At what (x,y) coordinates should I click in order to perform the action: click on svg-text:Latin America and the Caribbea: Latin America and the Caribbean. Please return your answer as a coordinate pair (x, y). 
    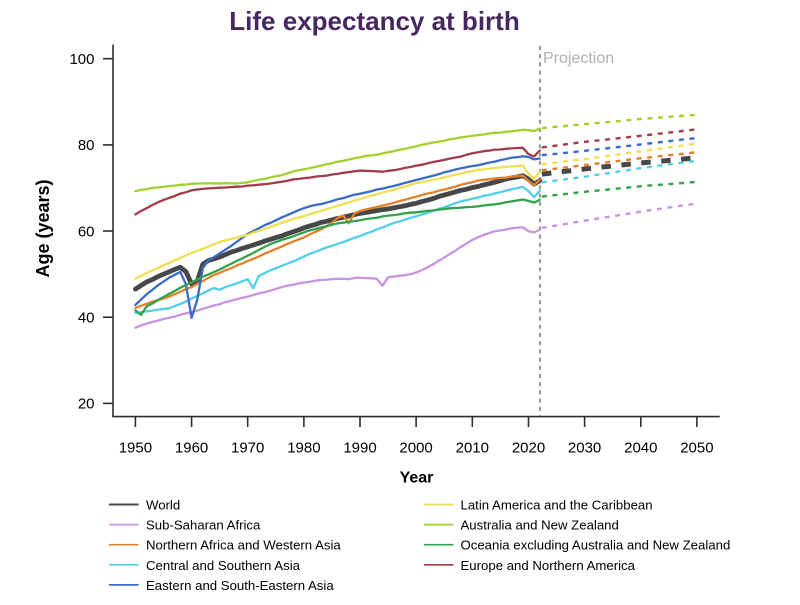
    Looking at the image, I should click on (557, 505).